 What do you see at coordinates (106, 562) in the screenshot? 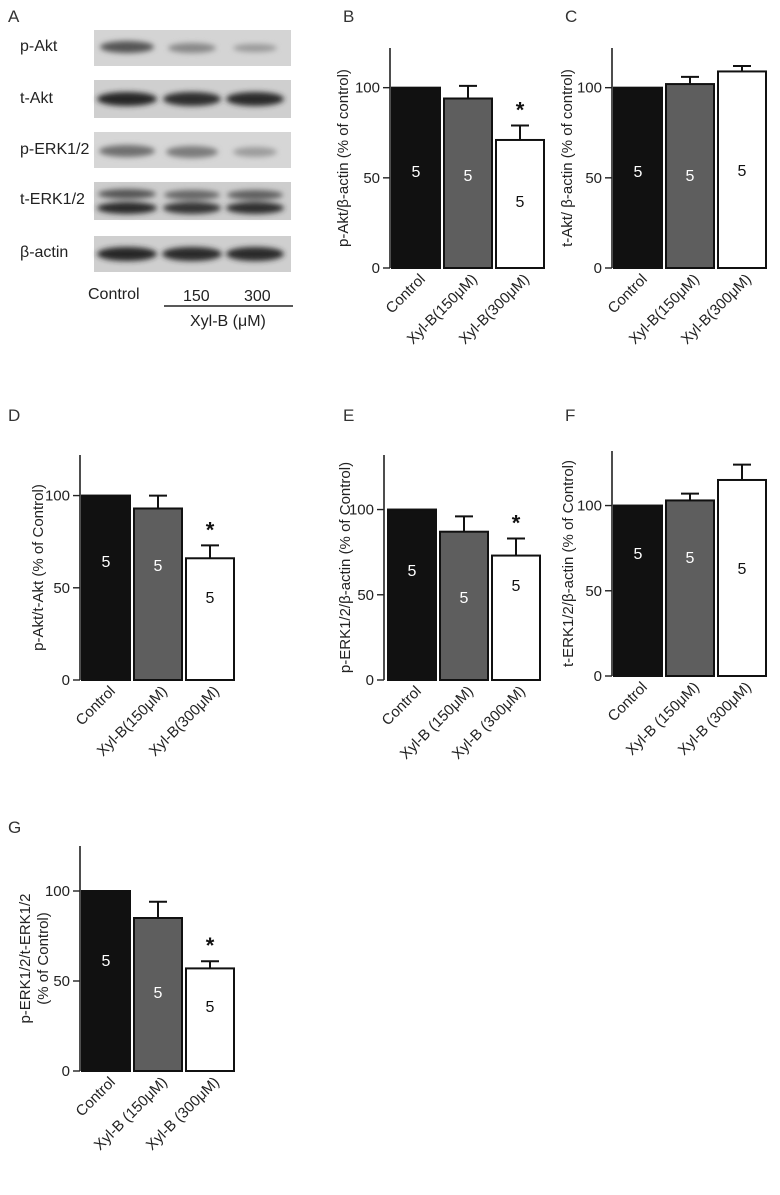
I see `n-label-d-1: 5` at bounding box center [106, 562].